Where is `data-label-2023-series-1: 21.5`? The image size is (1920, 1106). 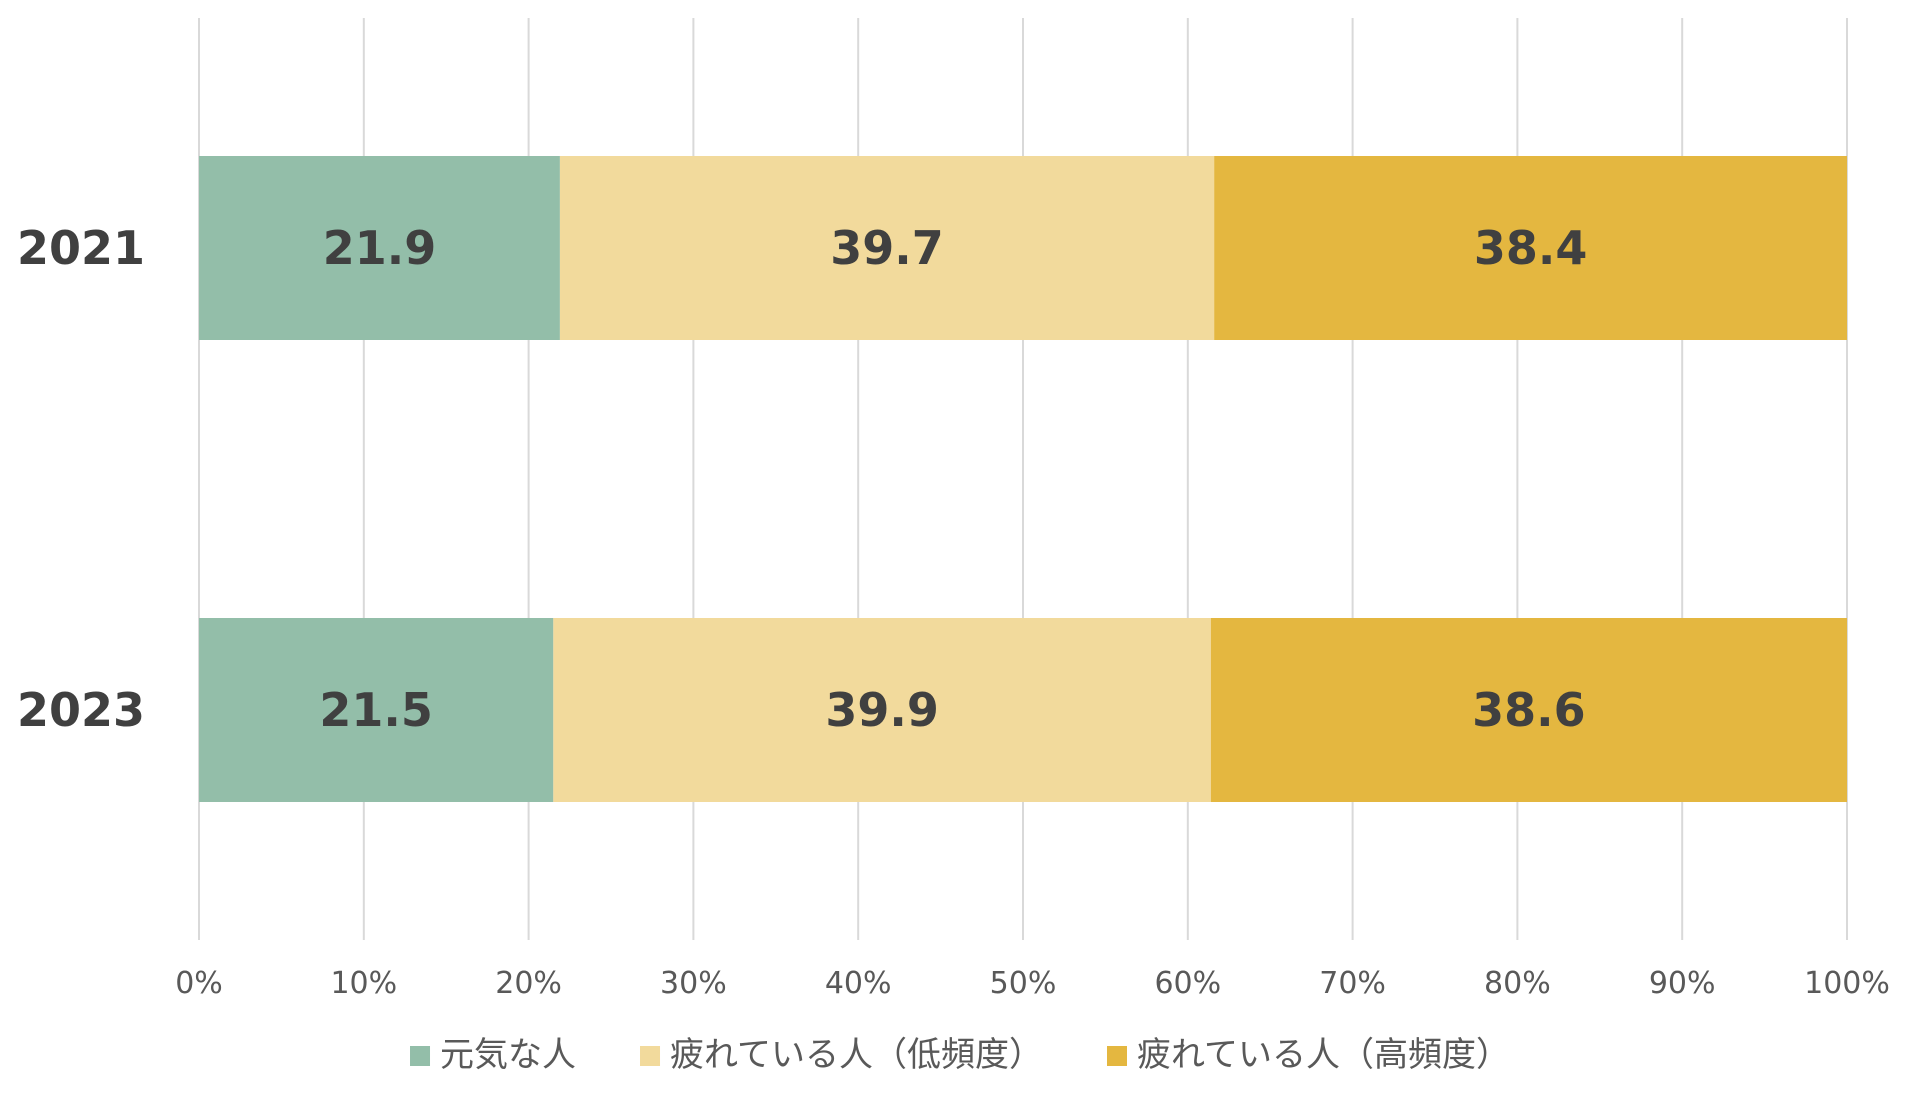
data-label-2023-series-1: 21.5 is located at coordinates (376, 710).